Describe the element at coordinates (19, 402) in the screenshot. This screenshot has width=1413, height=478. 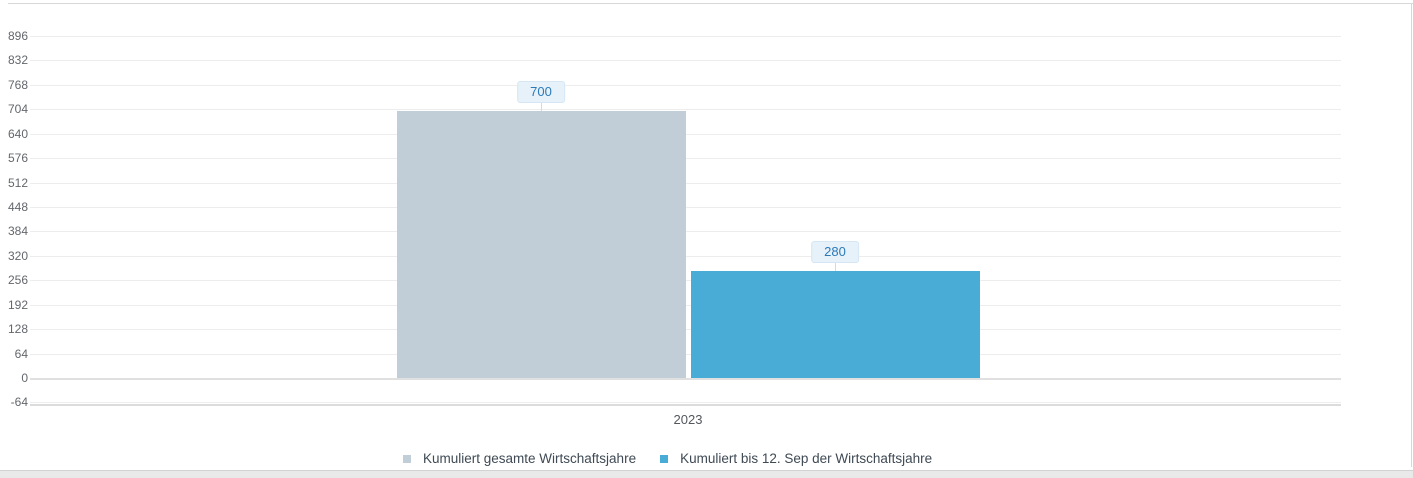
I see `y-tick-label--64: -64` at that location.